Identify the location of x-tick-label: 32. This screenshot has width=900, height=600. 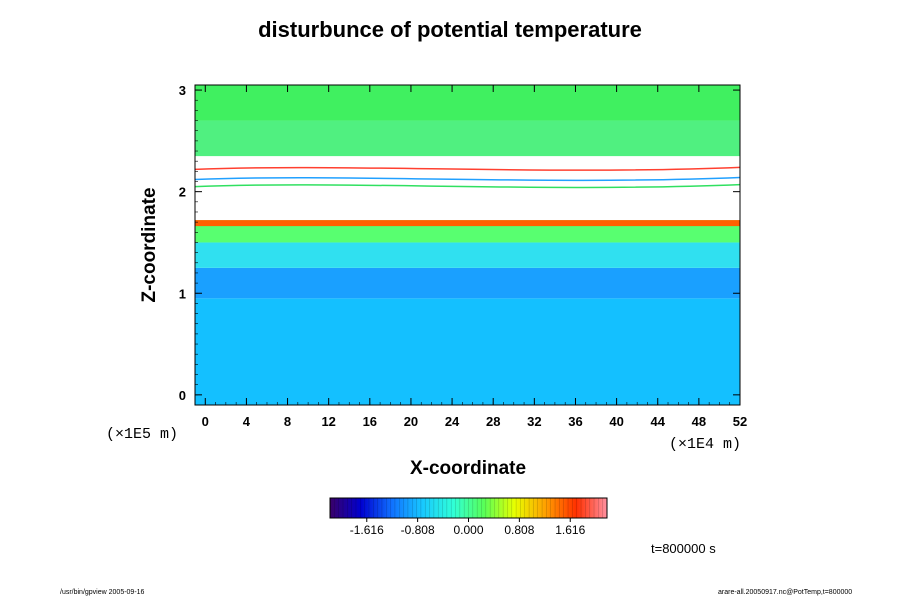
(534, 421).